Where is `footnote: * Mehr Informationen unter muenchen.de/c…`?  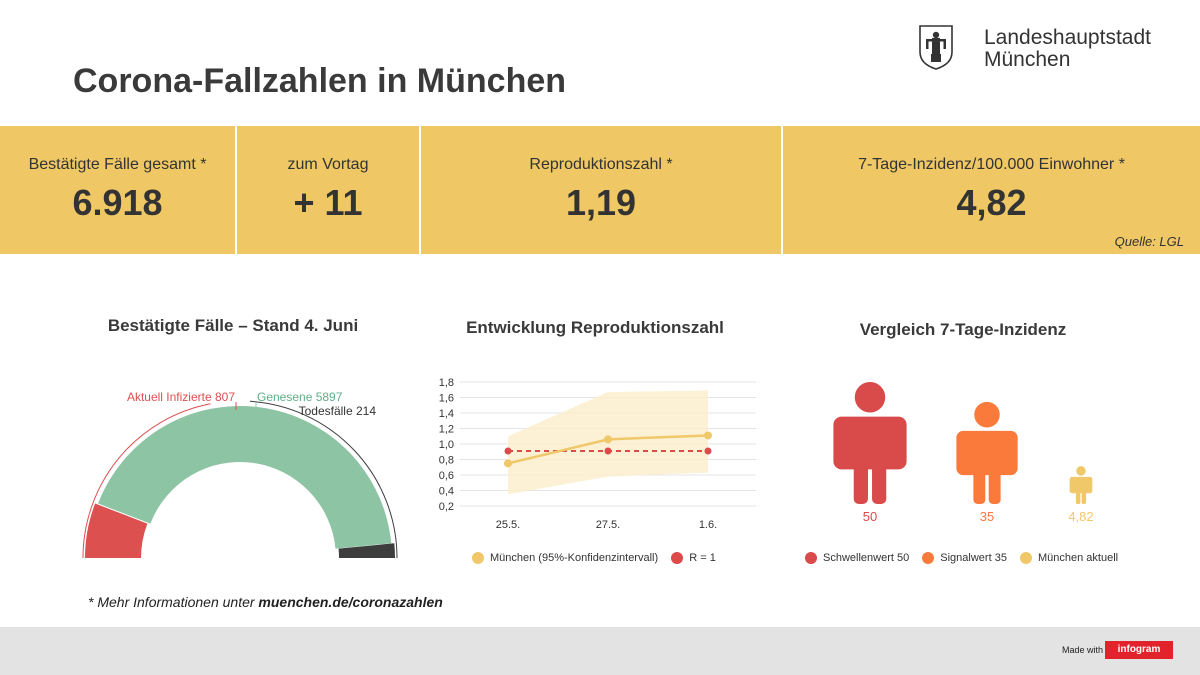 footnote: * Mehr Informationen unter muenchen.de/c… is located at coordinates (265, 602).